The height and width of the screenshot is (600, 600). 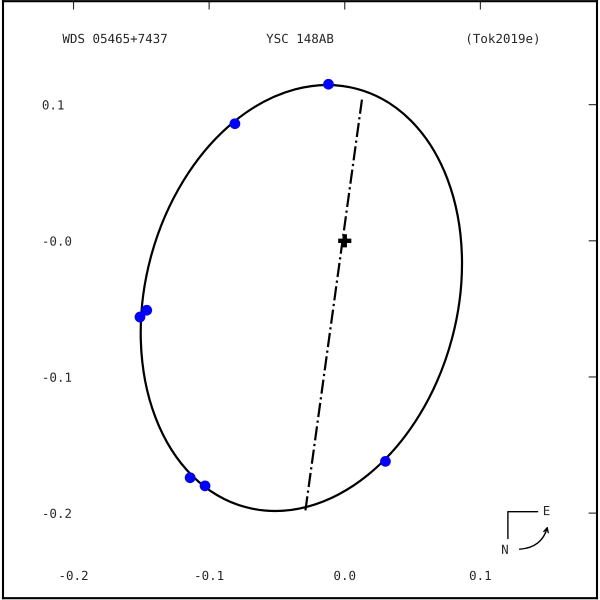 What do you see at coordinates (345, 575) in the screenshot?
I see `x-tick-label: 0.0` at bounding box center [345, 575].